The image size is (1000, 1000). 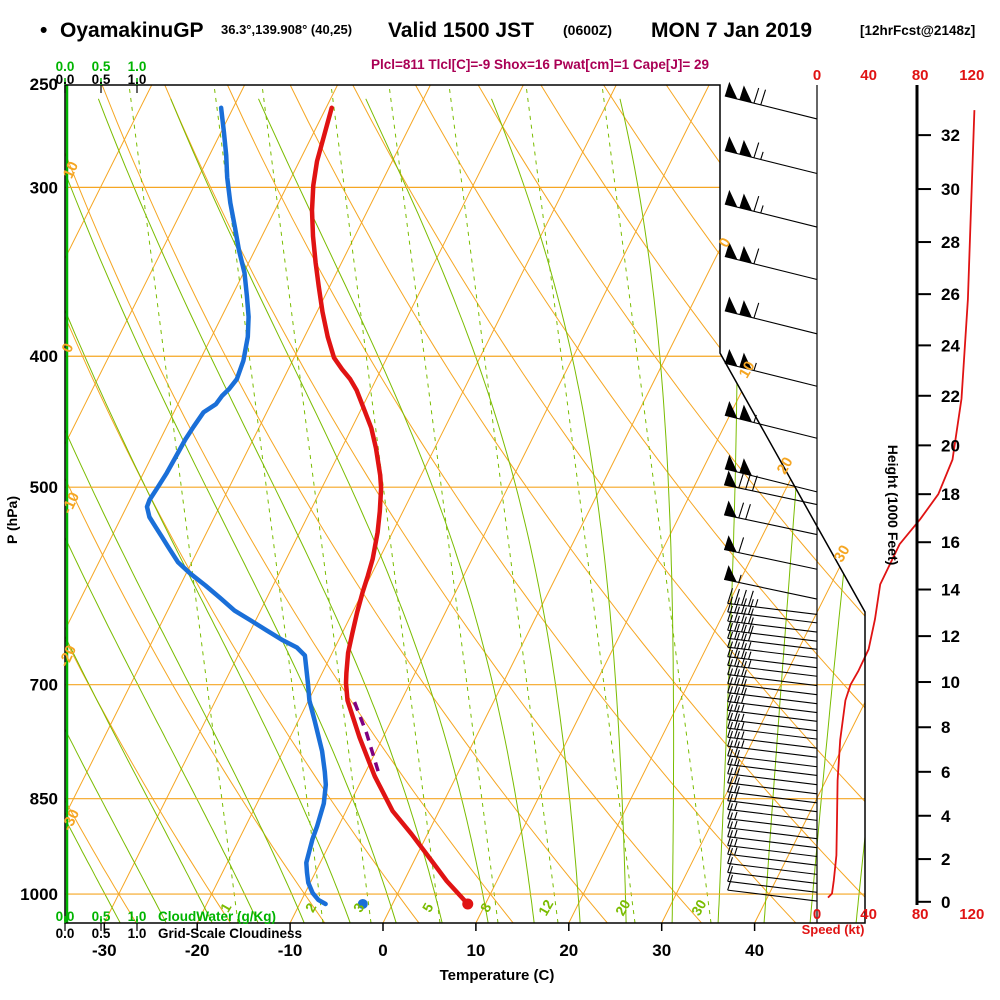 I want to click on height-tick-label: 26, so click(x=950, y=294).